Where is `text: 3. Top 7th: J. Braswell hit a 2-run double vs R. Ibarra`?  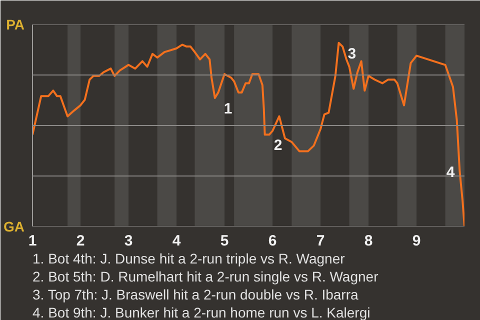 text: 3. Top 7th: J. Braswell hit a 2-run double vs R. Ibarra is located at coordinates (195, 294).